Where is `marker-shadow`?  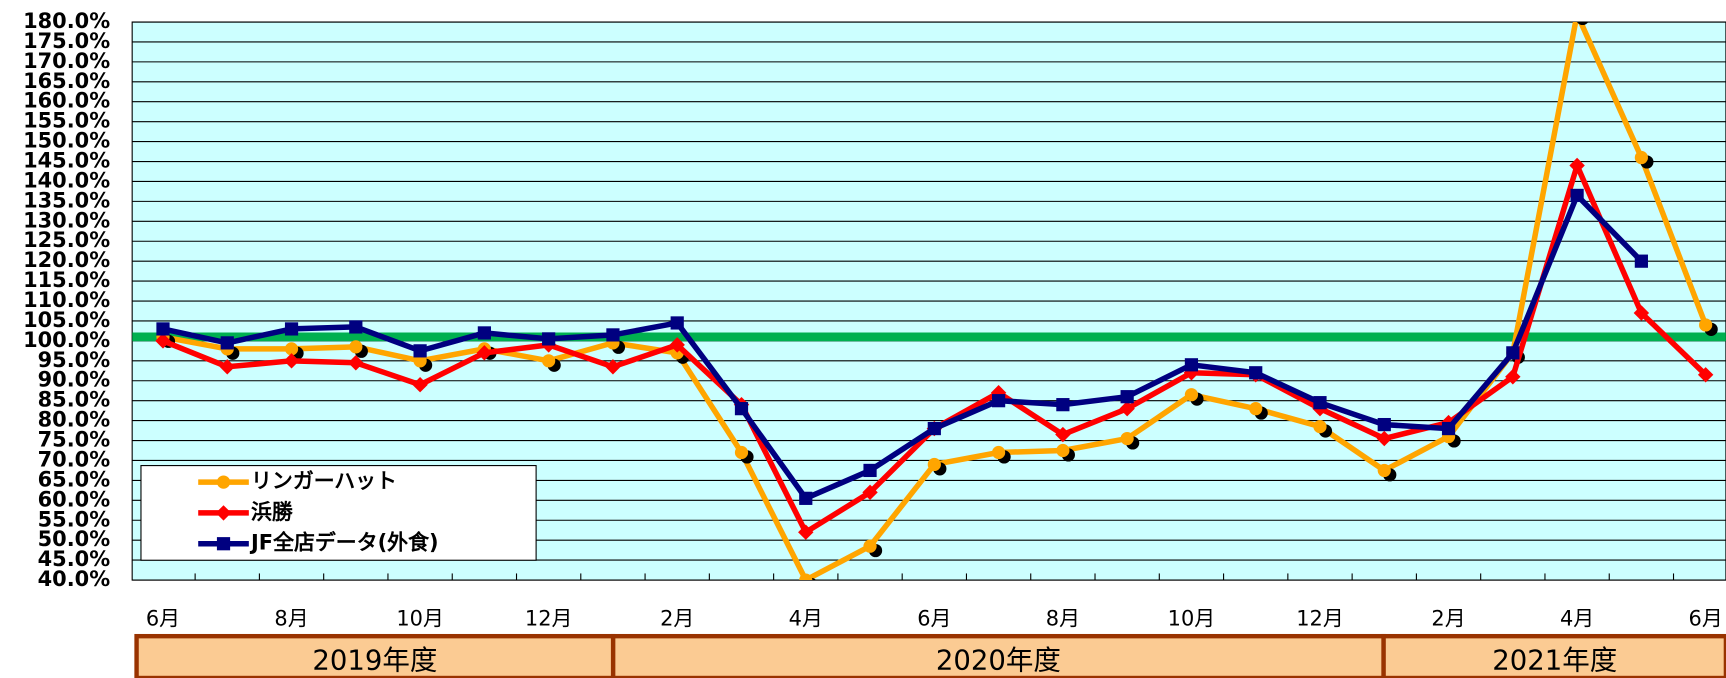 marker-shadow is located at coordinates (1583, 24).